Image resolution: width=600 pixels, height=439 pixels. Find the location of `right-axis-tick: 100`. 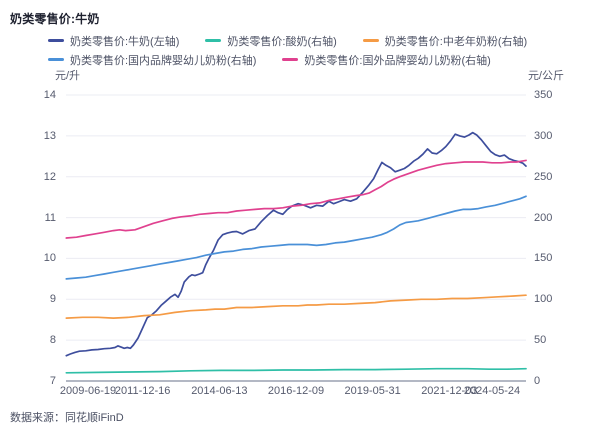

right-axis-tick: 100 is located at coordinates (543, 299).